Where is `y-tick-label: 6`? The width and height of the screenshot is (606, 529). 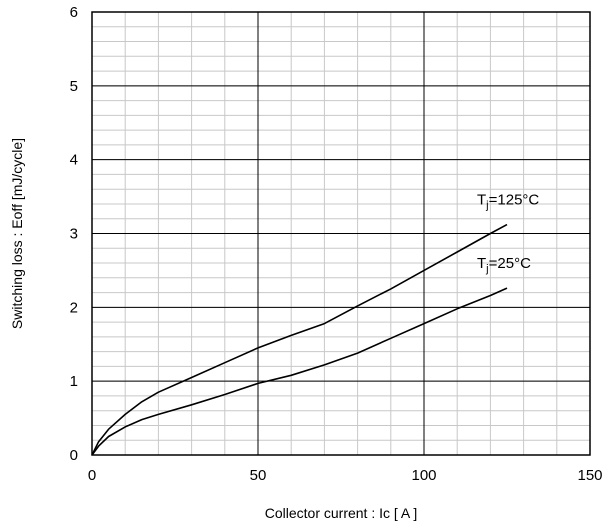 y-tick-label: 6 is located at coordinates (74, 12).